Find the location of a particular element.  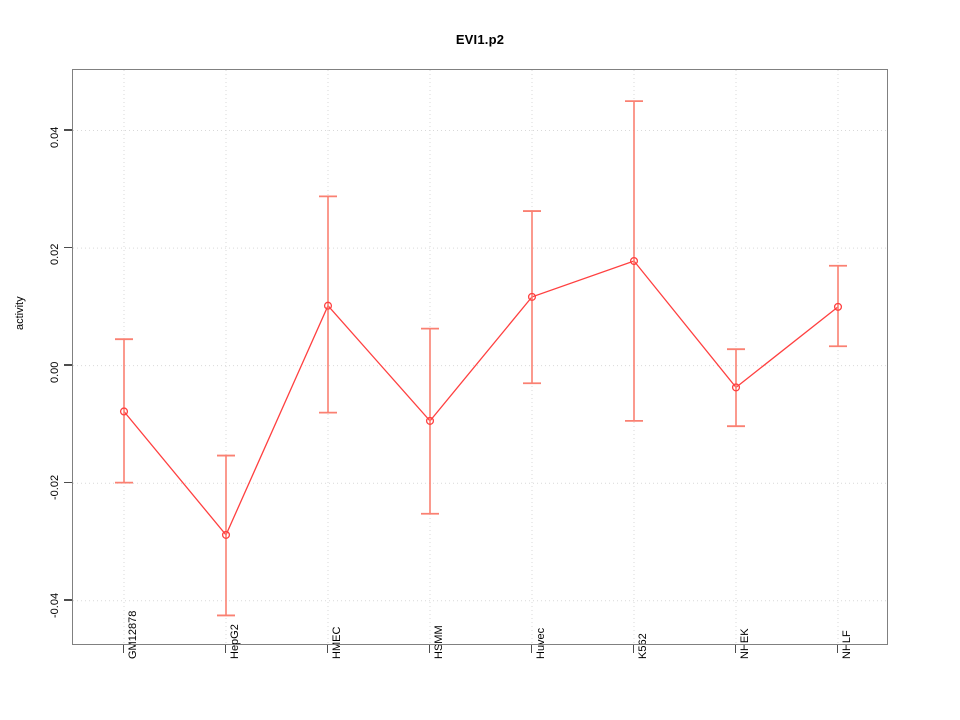

y-tick-label: -0.04 is located at coordinates (55, 605).